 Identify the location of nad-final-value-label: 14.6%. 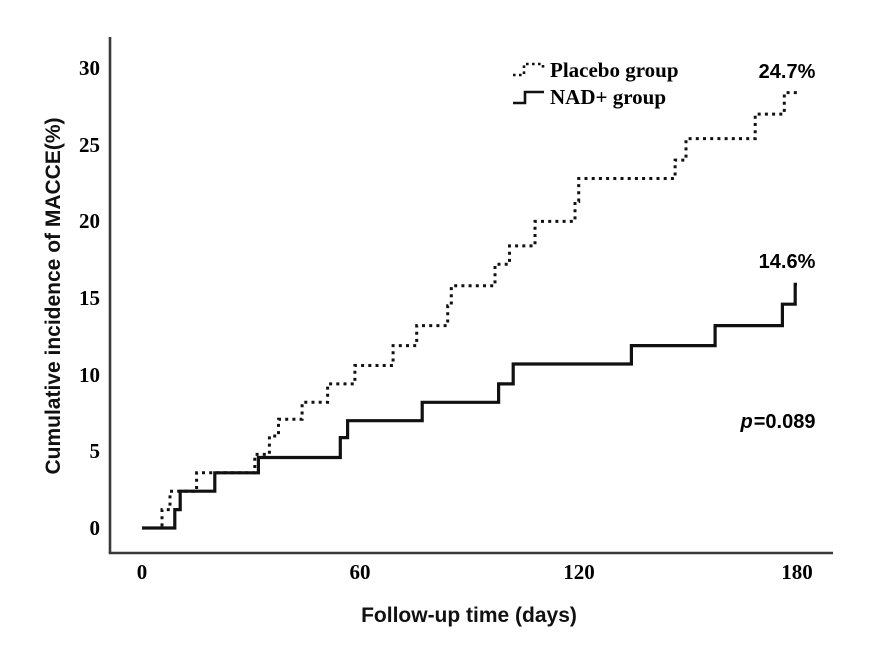
(787, 262).